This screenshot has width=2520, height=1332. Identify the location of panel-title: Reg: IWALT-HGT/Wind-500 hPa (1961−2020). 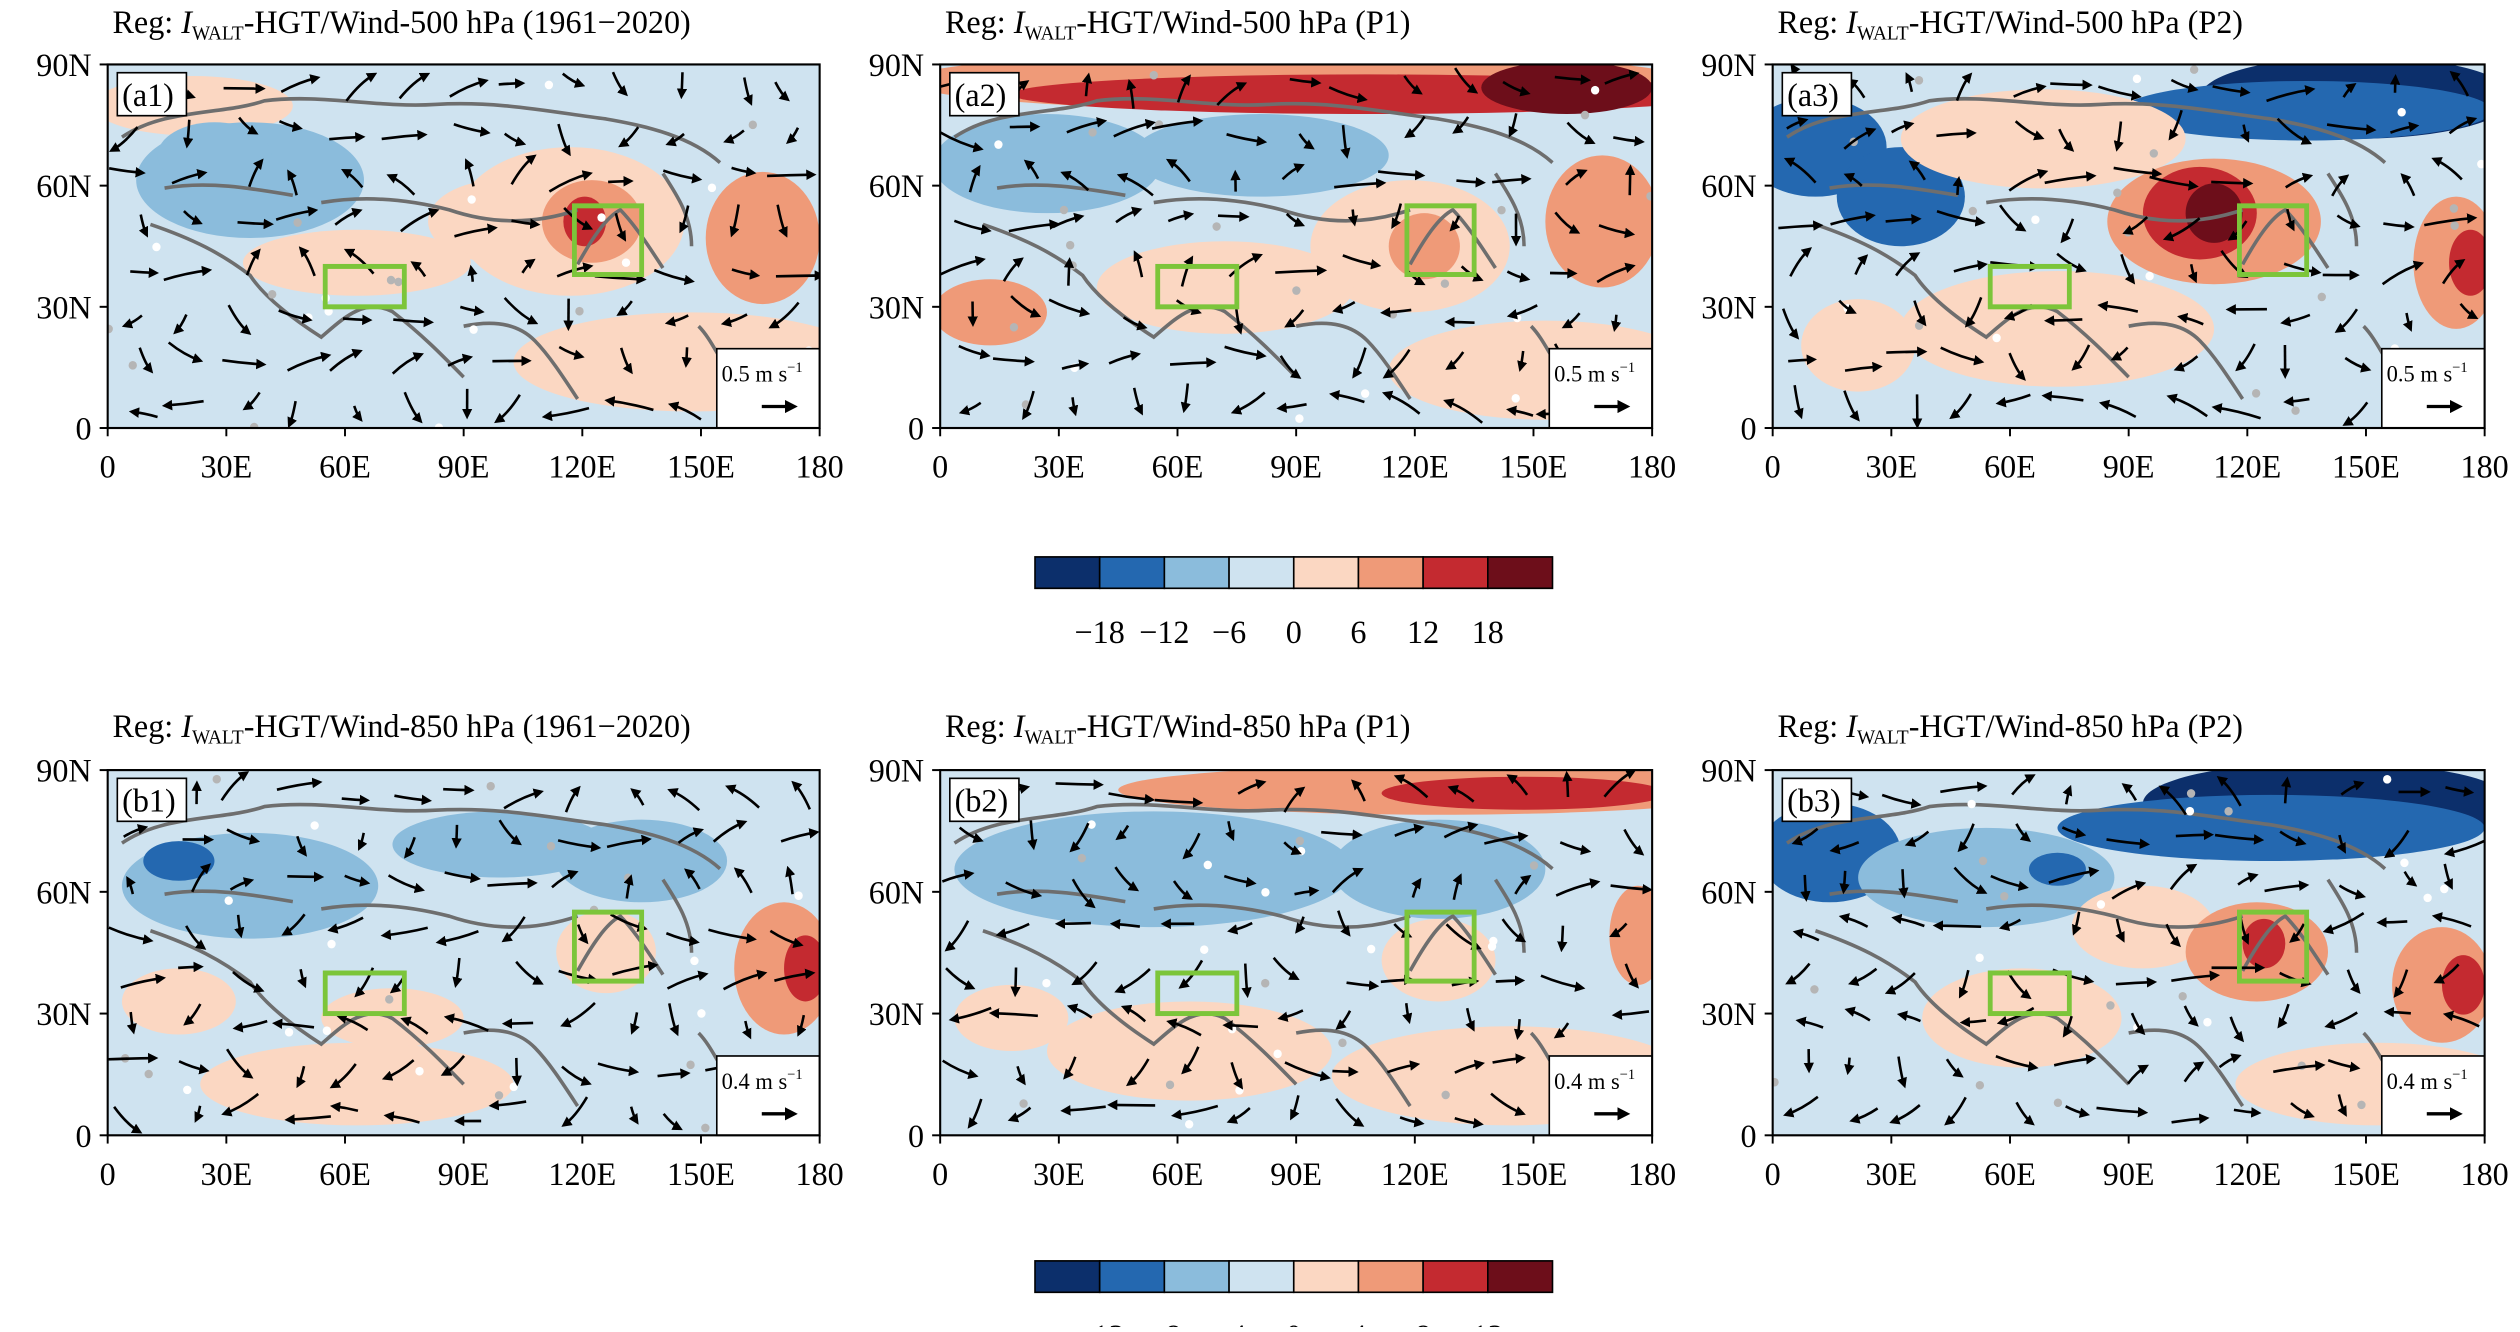
(402, 25).